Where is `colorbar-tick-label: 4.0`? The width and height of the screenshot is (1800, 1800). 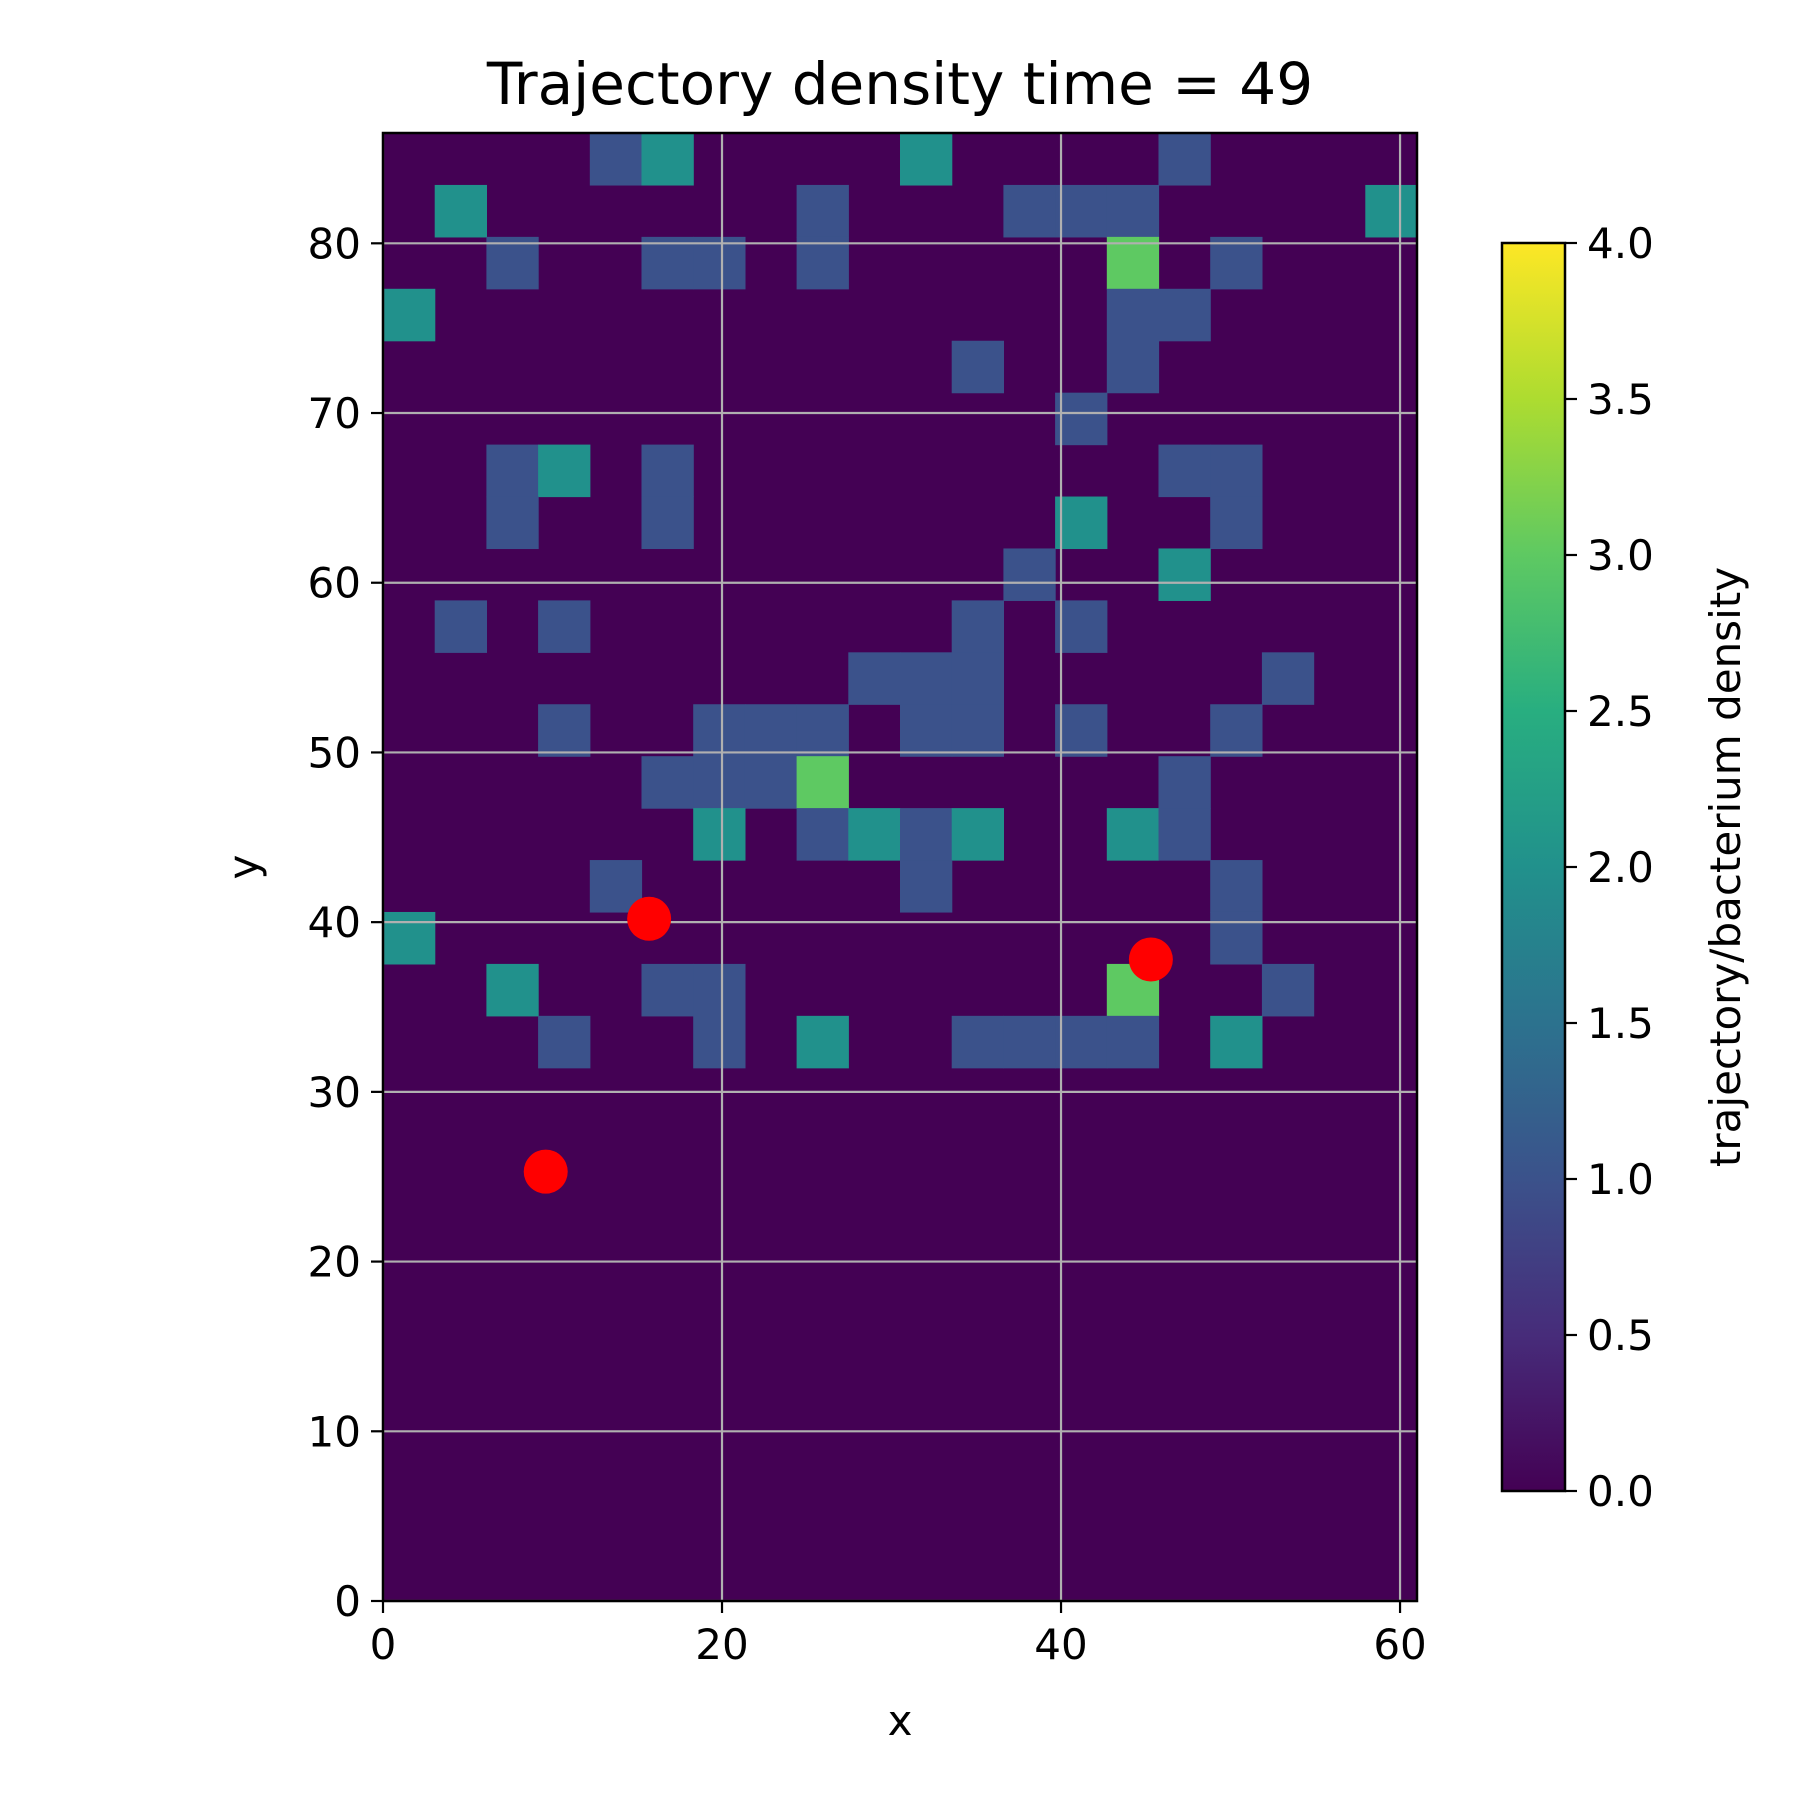 colorbar-tick-label: 4.0 is located at coordinates (1620, 243).